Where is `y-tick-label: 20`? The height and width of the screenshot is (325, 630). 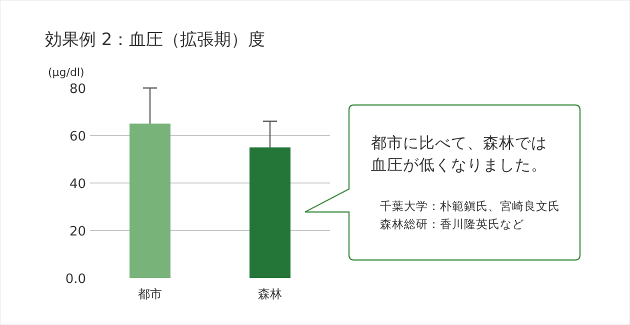
y-tick-label: 20 is located at coordinates (77, 232).